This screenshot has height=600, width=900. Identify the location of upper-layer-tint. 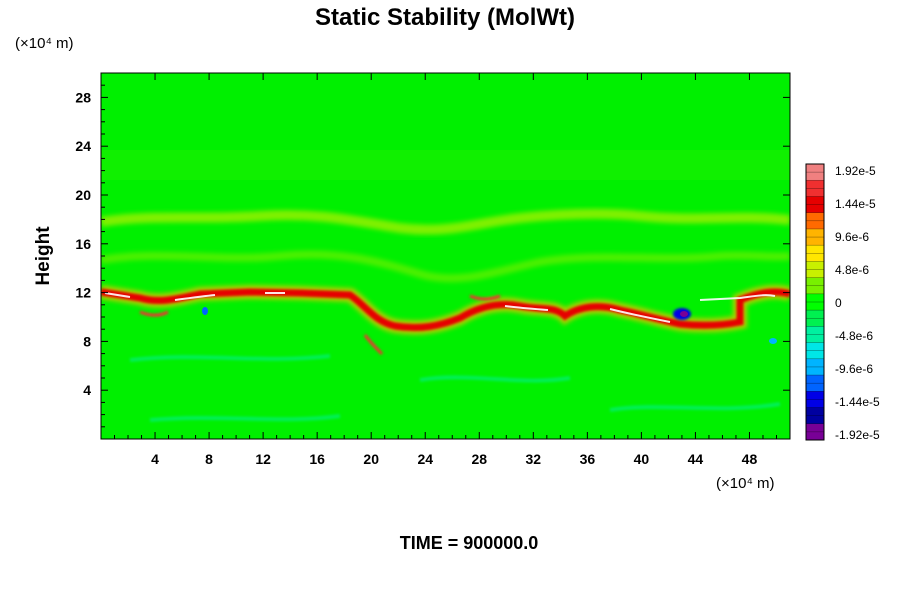
(445, 165).